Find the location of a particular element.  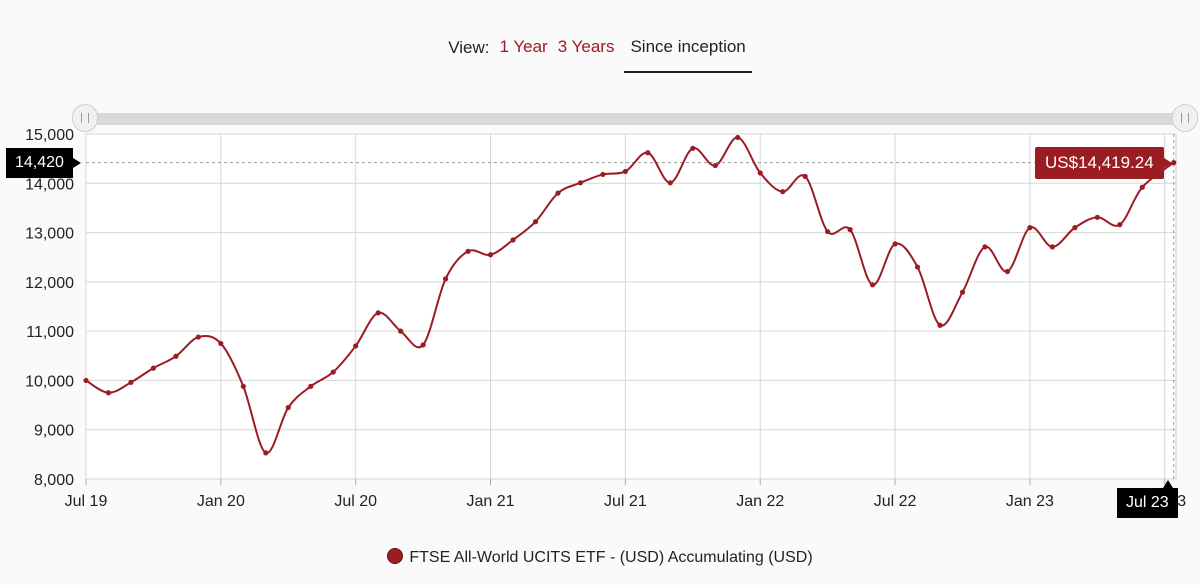

y-tick-label: 12,000 is located at coordinates (49, 283).